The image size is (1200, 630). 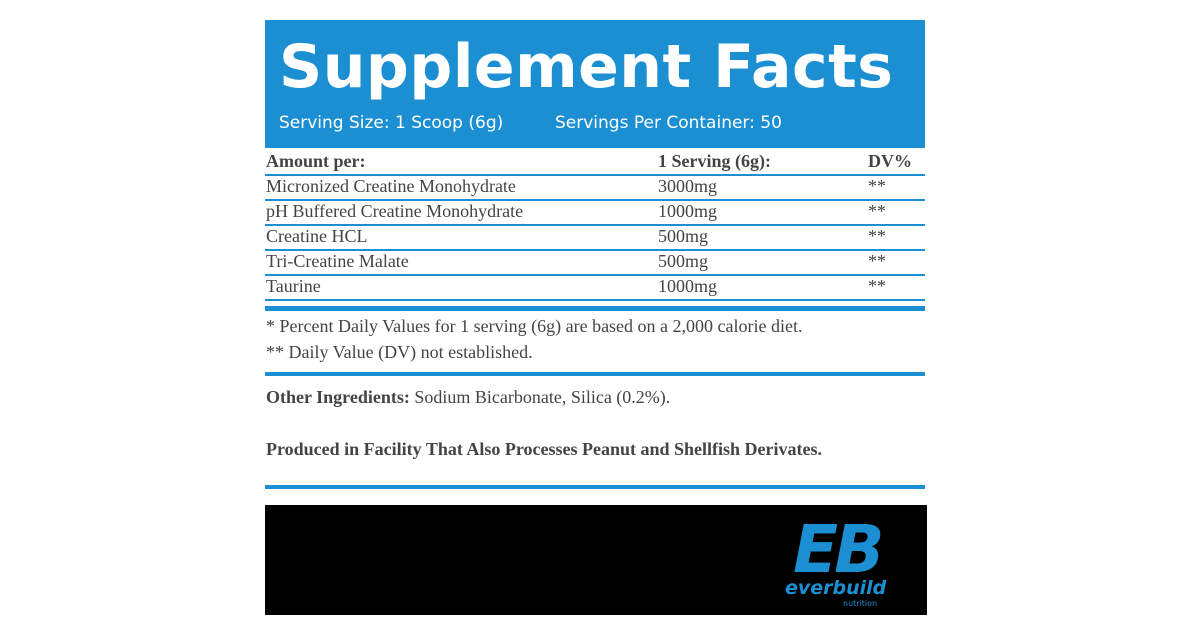 I want to click on title: Supplement Facts, so click(x=586, y=67).